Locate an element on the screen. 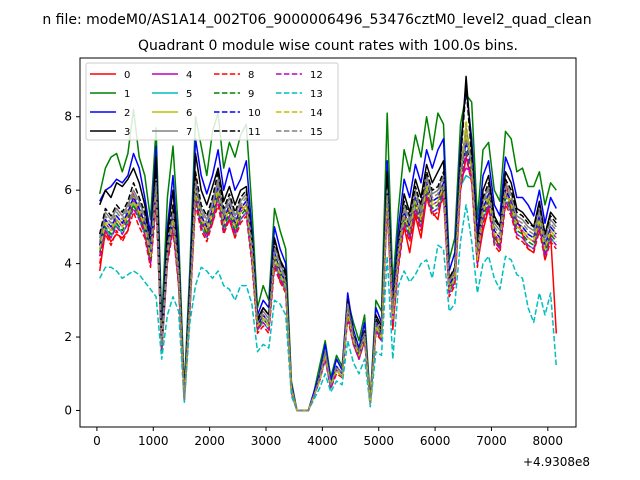 This screenshot has width=640, height=480. legend-label-9: 9 is located at coordinates (251, 94).